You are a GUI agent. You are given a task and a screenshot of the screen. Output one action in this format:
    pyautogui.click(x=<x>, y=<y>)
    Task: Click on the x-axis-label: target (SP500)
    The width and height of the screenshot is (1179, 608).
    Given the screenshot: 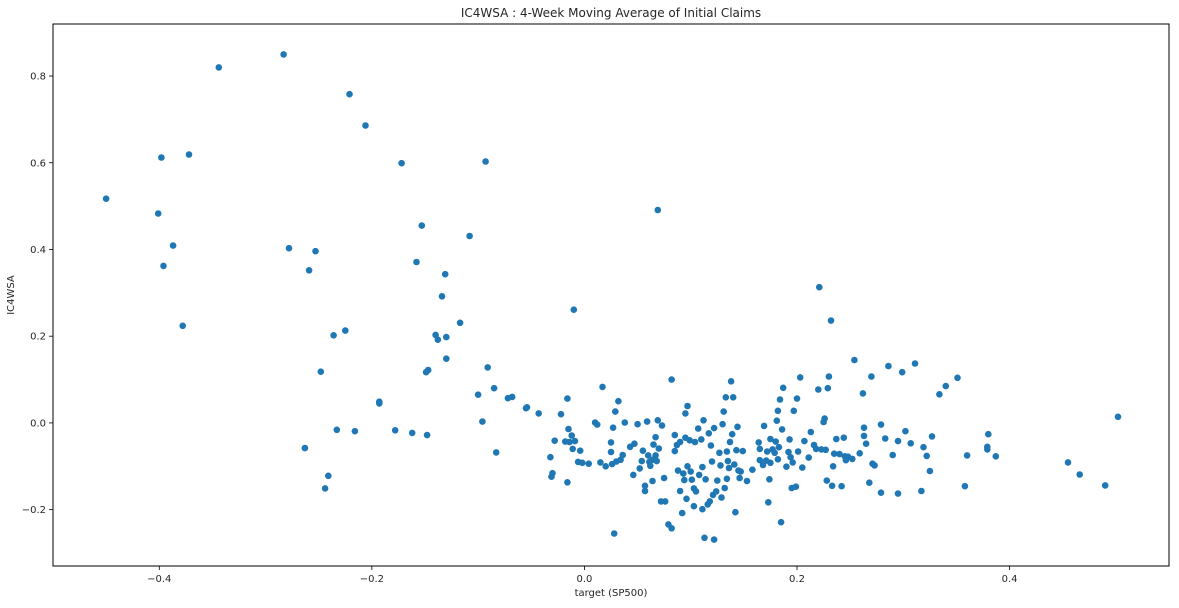 What is the action you would take?
    pyautogui.click(x=611, y=593)
    